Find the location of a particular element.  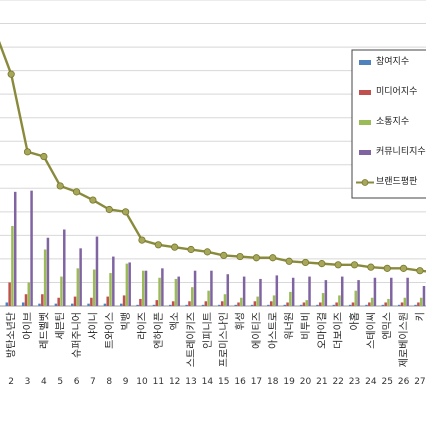

rank-label-9: 11 is located at coordinates (158, 382).